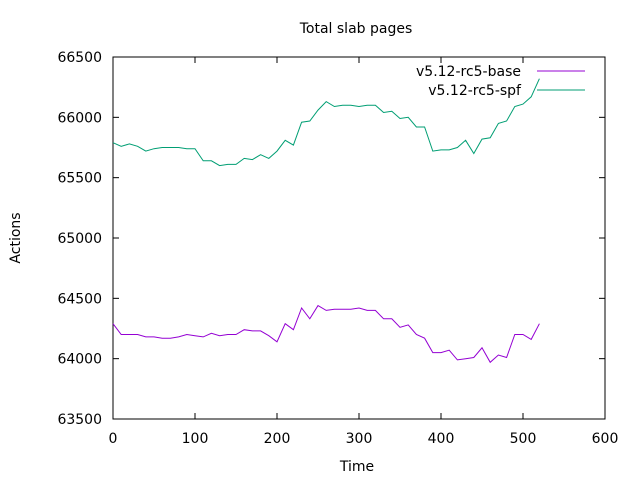  What do you see at coordinates (79, 299) in the screenshot?
I see `y-tick-label: 64500` at bounding box center [79, 299].